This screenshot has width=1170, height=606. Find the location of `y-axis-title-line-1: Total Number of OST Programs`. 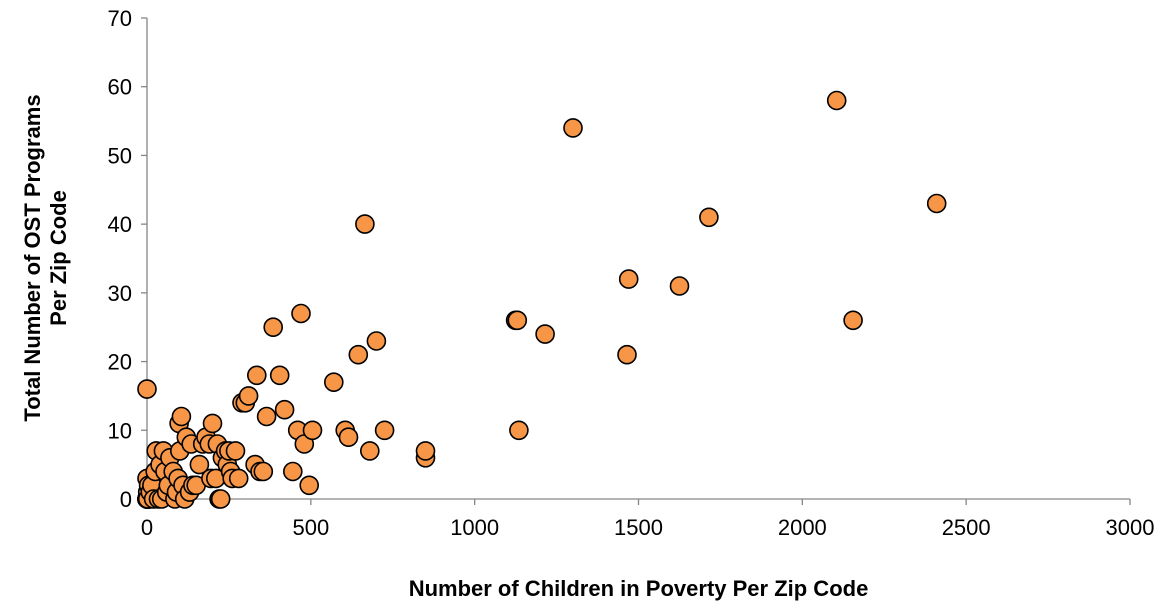

y-axis-title-line-1: Total Number of OST Programs is located at coordinates (32, 257).